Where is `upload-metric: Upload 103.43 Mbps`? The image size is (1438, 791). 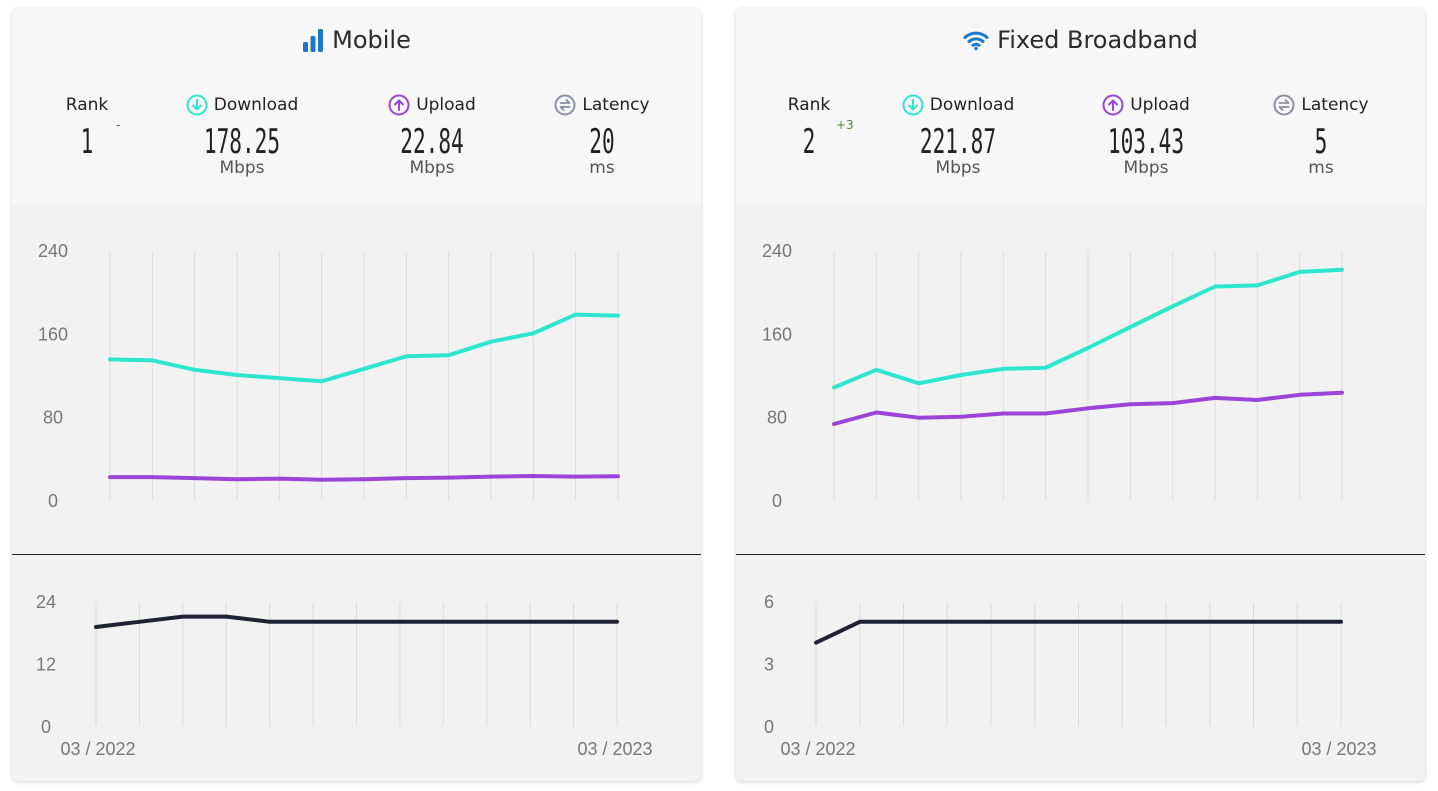
upload-metric: Upload 103.43 Mbps is located at coordinates (1146, 136).